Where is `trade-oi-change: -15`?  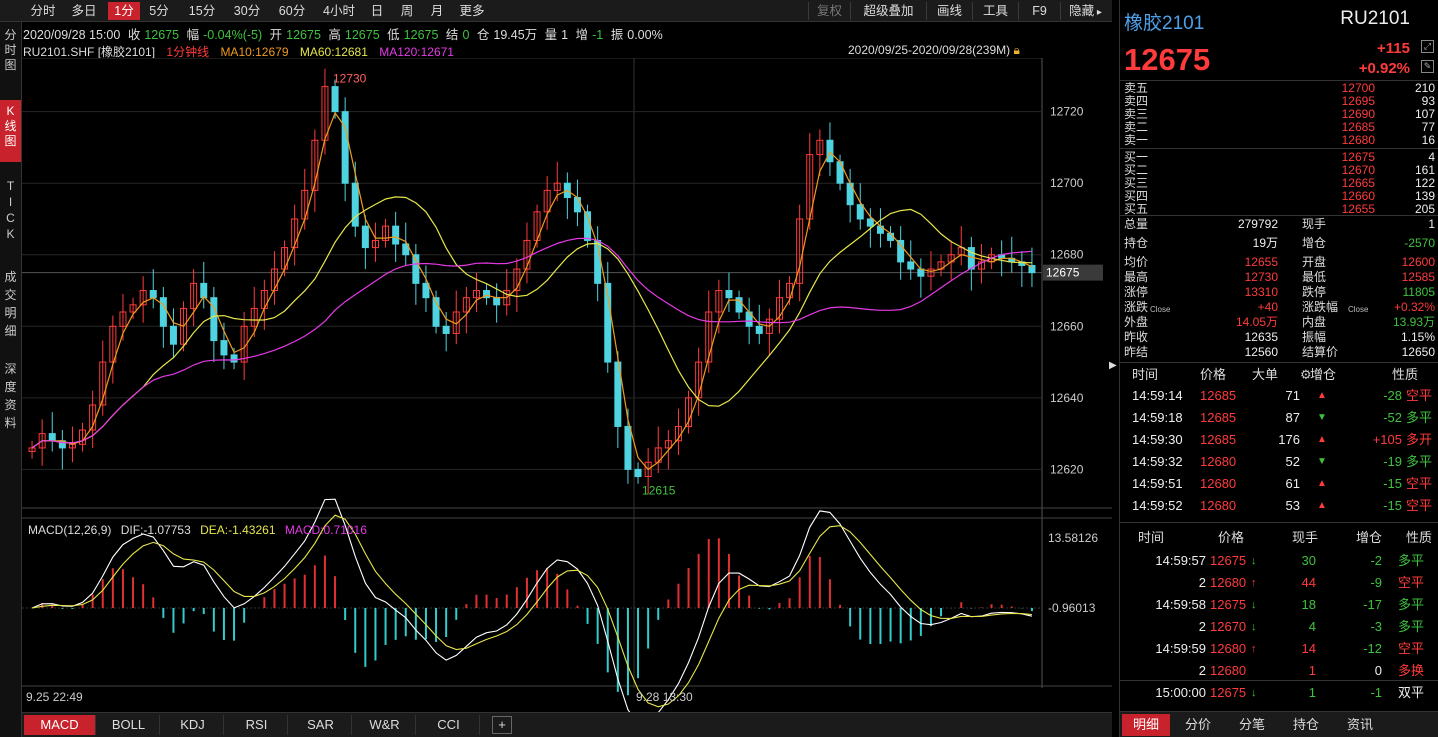
trade-oi-change: -15 is located at coordinates (1392, 505).